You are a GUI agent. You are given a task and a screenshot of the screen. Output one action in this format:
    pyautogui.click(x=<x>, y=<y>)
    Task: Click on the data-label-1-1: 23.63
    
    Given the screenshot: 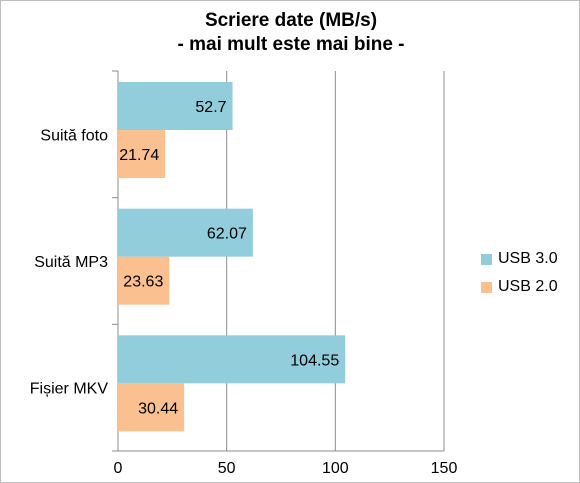 What is the action you would take?
    pyautogui.click(x=143, y=282)
    